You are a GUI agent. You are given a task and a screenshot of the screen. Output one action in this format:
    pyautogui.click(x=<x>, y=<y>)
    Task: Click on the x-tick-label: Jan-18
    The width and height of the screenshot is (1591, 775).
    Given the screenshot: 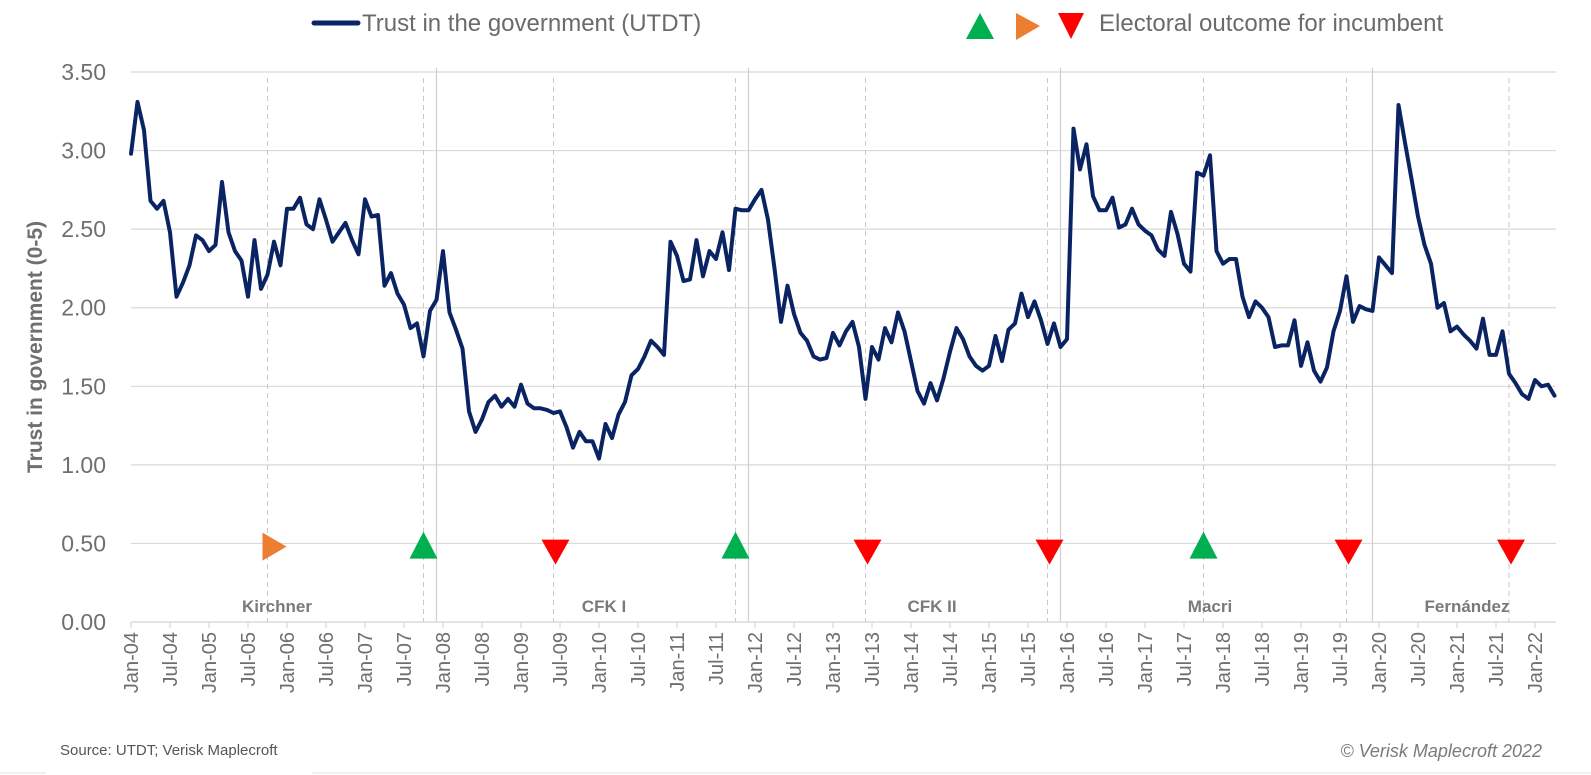 What is the action you would take?
    pyautogui.click(x=1224, y=662)
    